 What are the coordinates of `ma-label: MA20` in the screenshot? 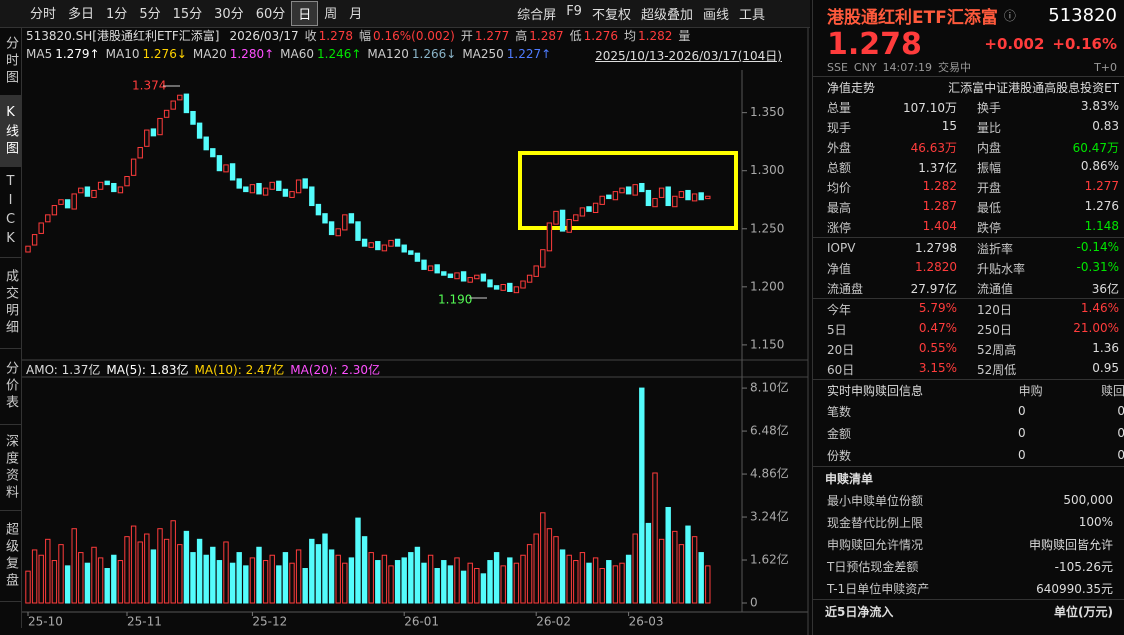 It's located at (209, 54).